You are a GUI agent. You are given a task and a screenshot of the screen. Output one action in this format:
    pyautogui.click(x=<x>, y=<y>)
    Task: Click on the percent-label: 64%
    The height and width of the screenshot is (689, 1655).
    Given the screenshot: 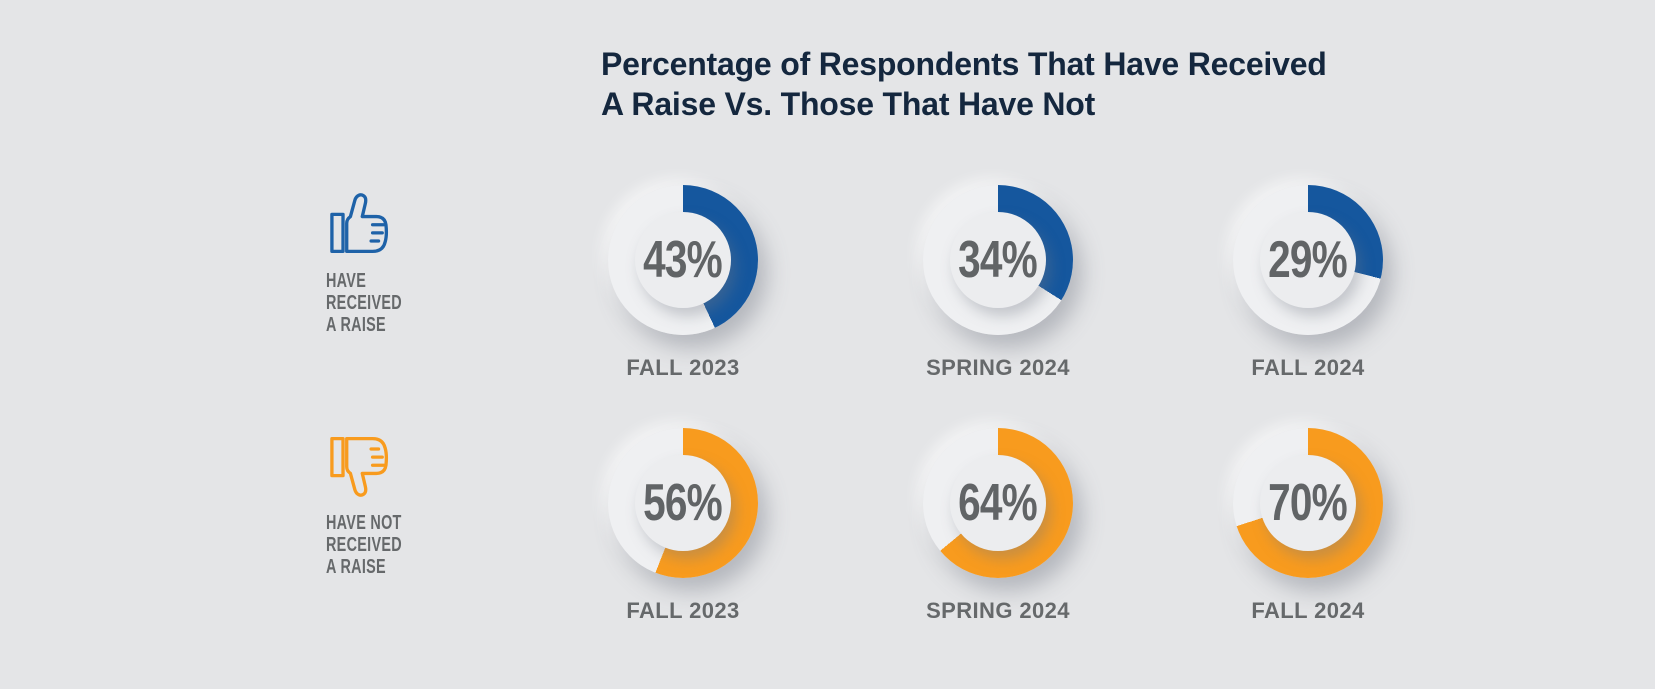 What is the action you would take?
    pyautogui.click(x=998, y=503)
    